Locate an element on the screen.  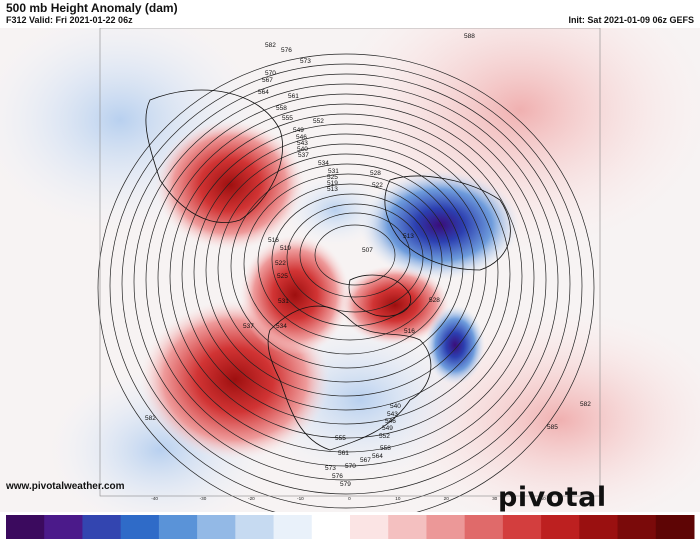
contour-label: 588 is located at coordinates (469, 36).